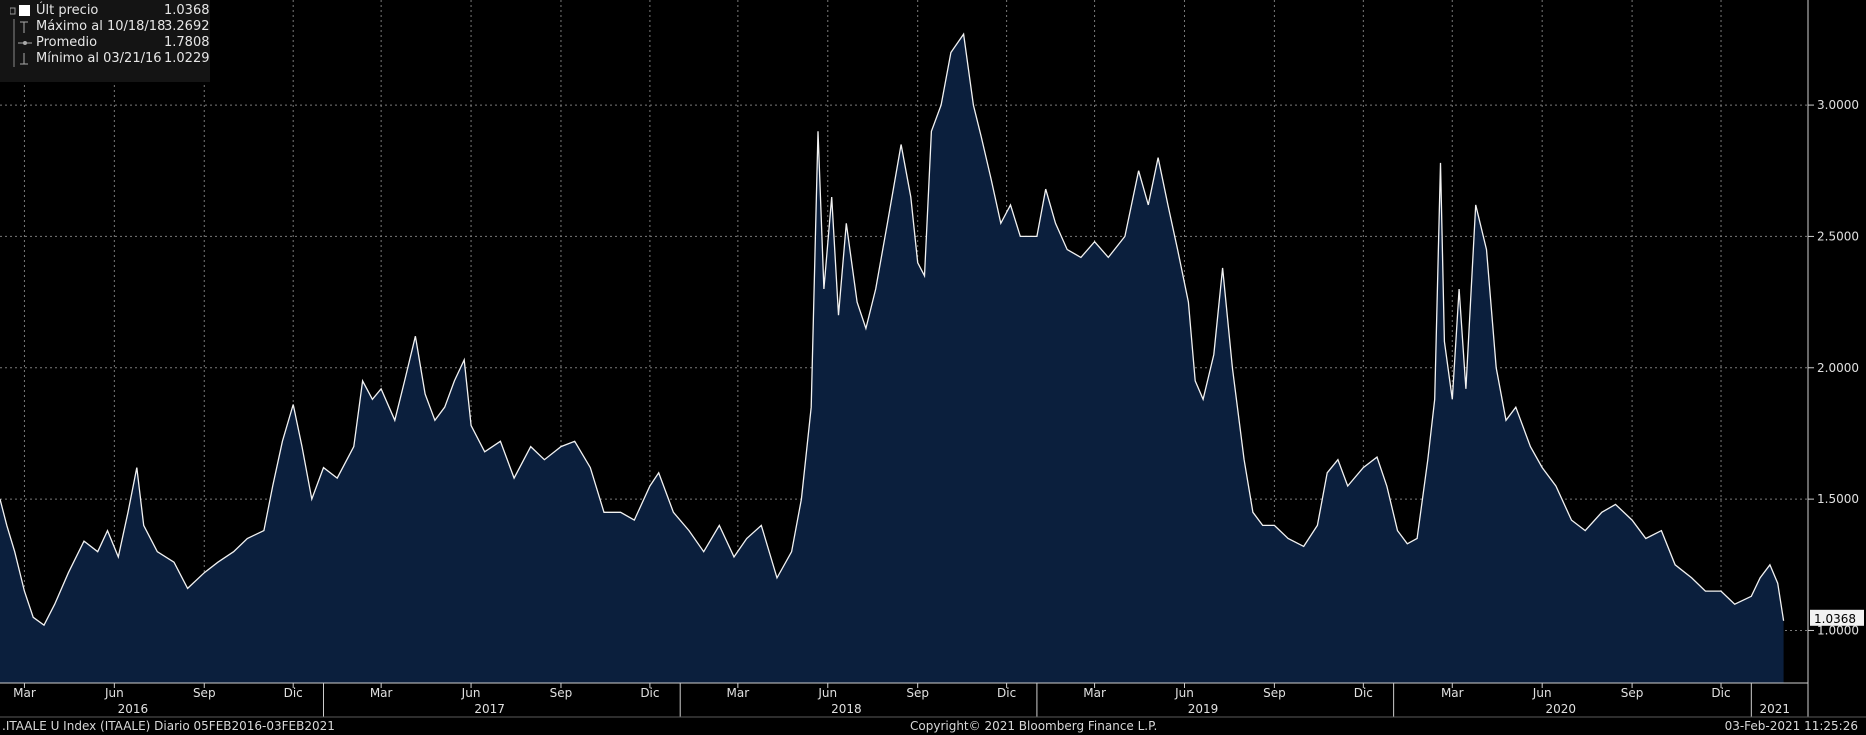  I want to click on x-year-label: 2018, so click(846, 709).